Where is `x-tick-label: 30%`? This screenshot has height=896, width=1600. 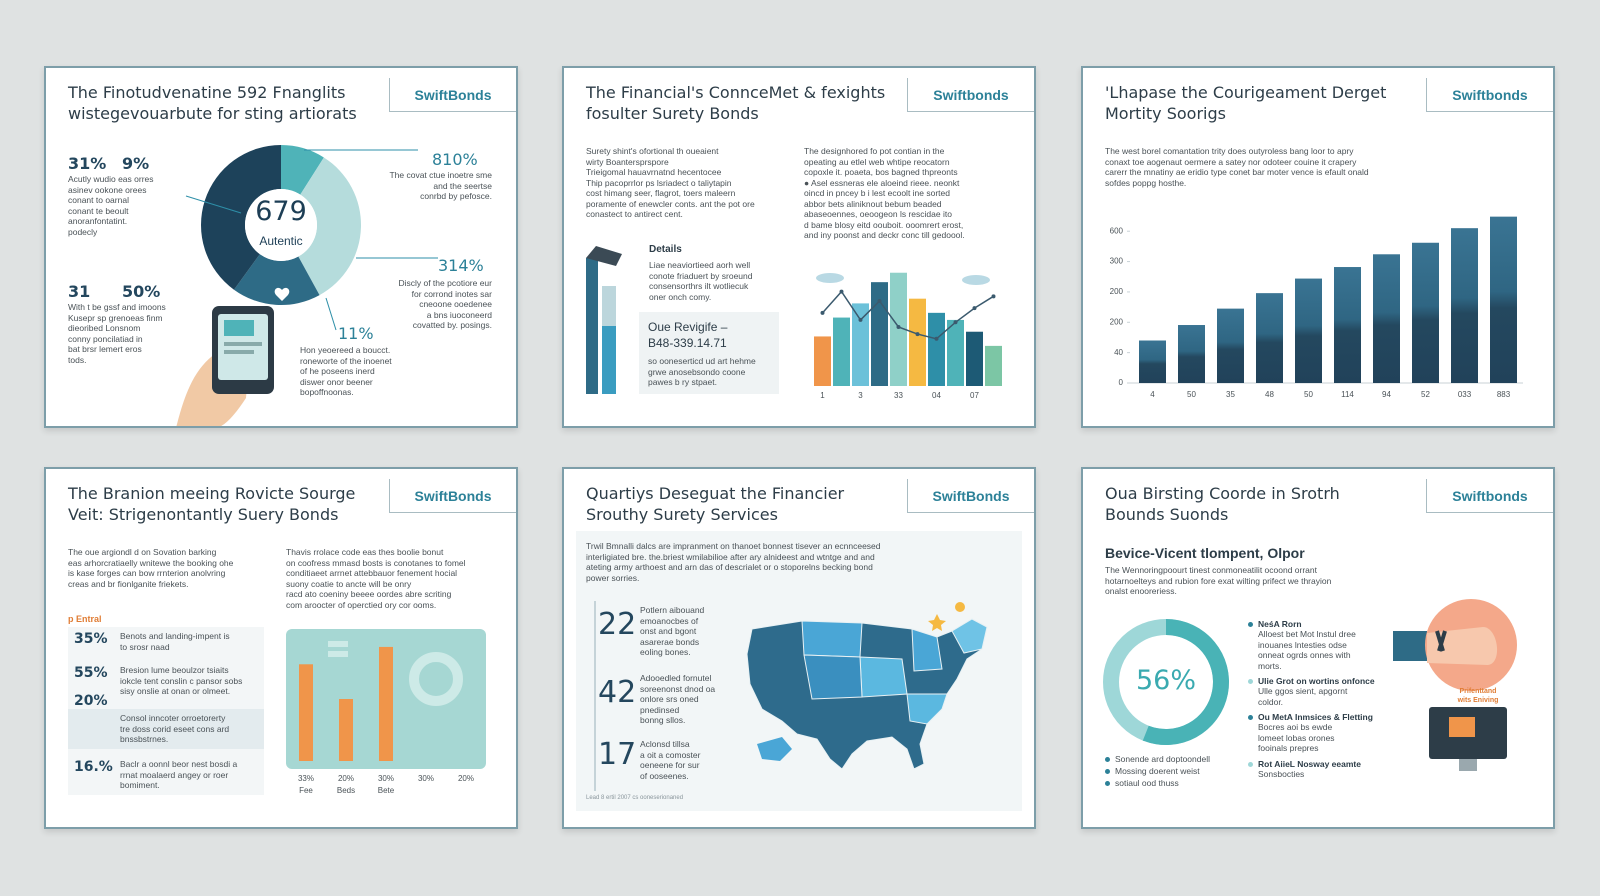
x-tick-label: 30% is located at coordinates (426, 778).